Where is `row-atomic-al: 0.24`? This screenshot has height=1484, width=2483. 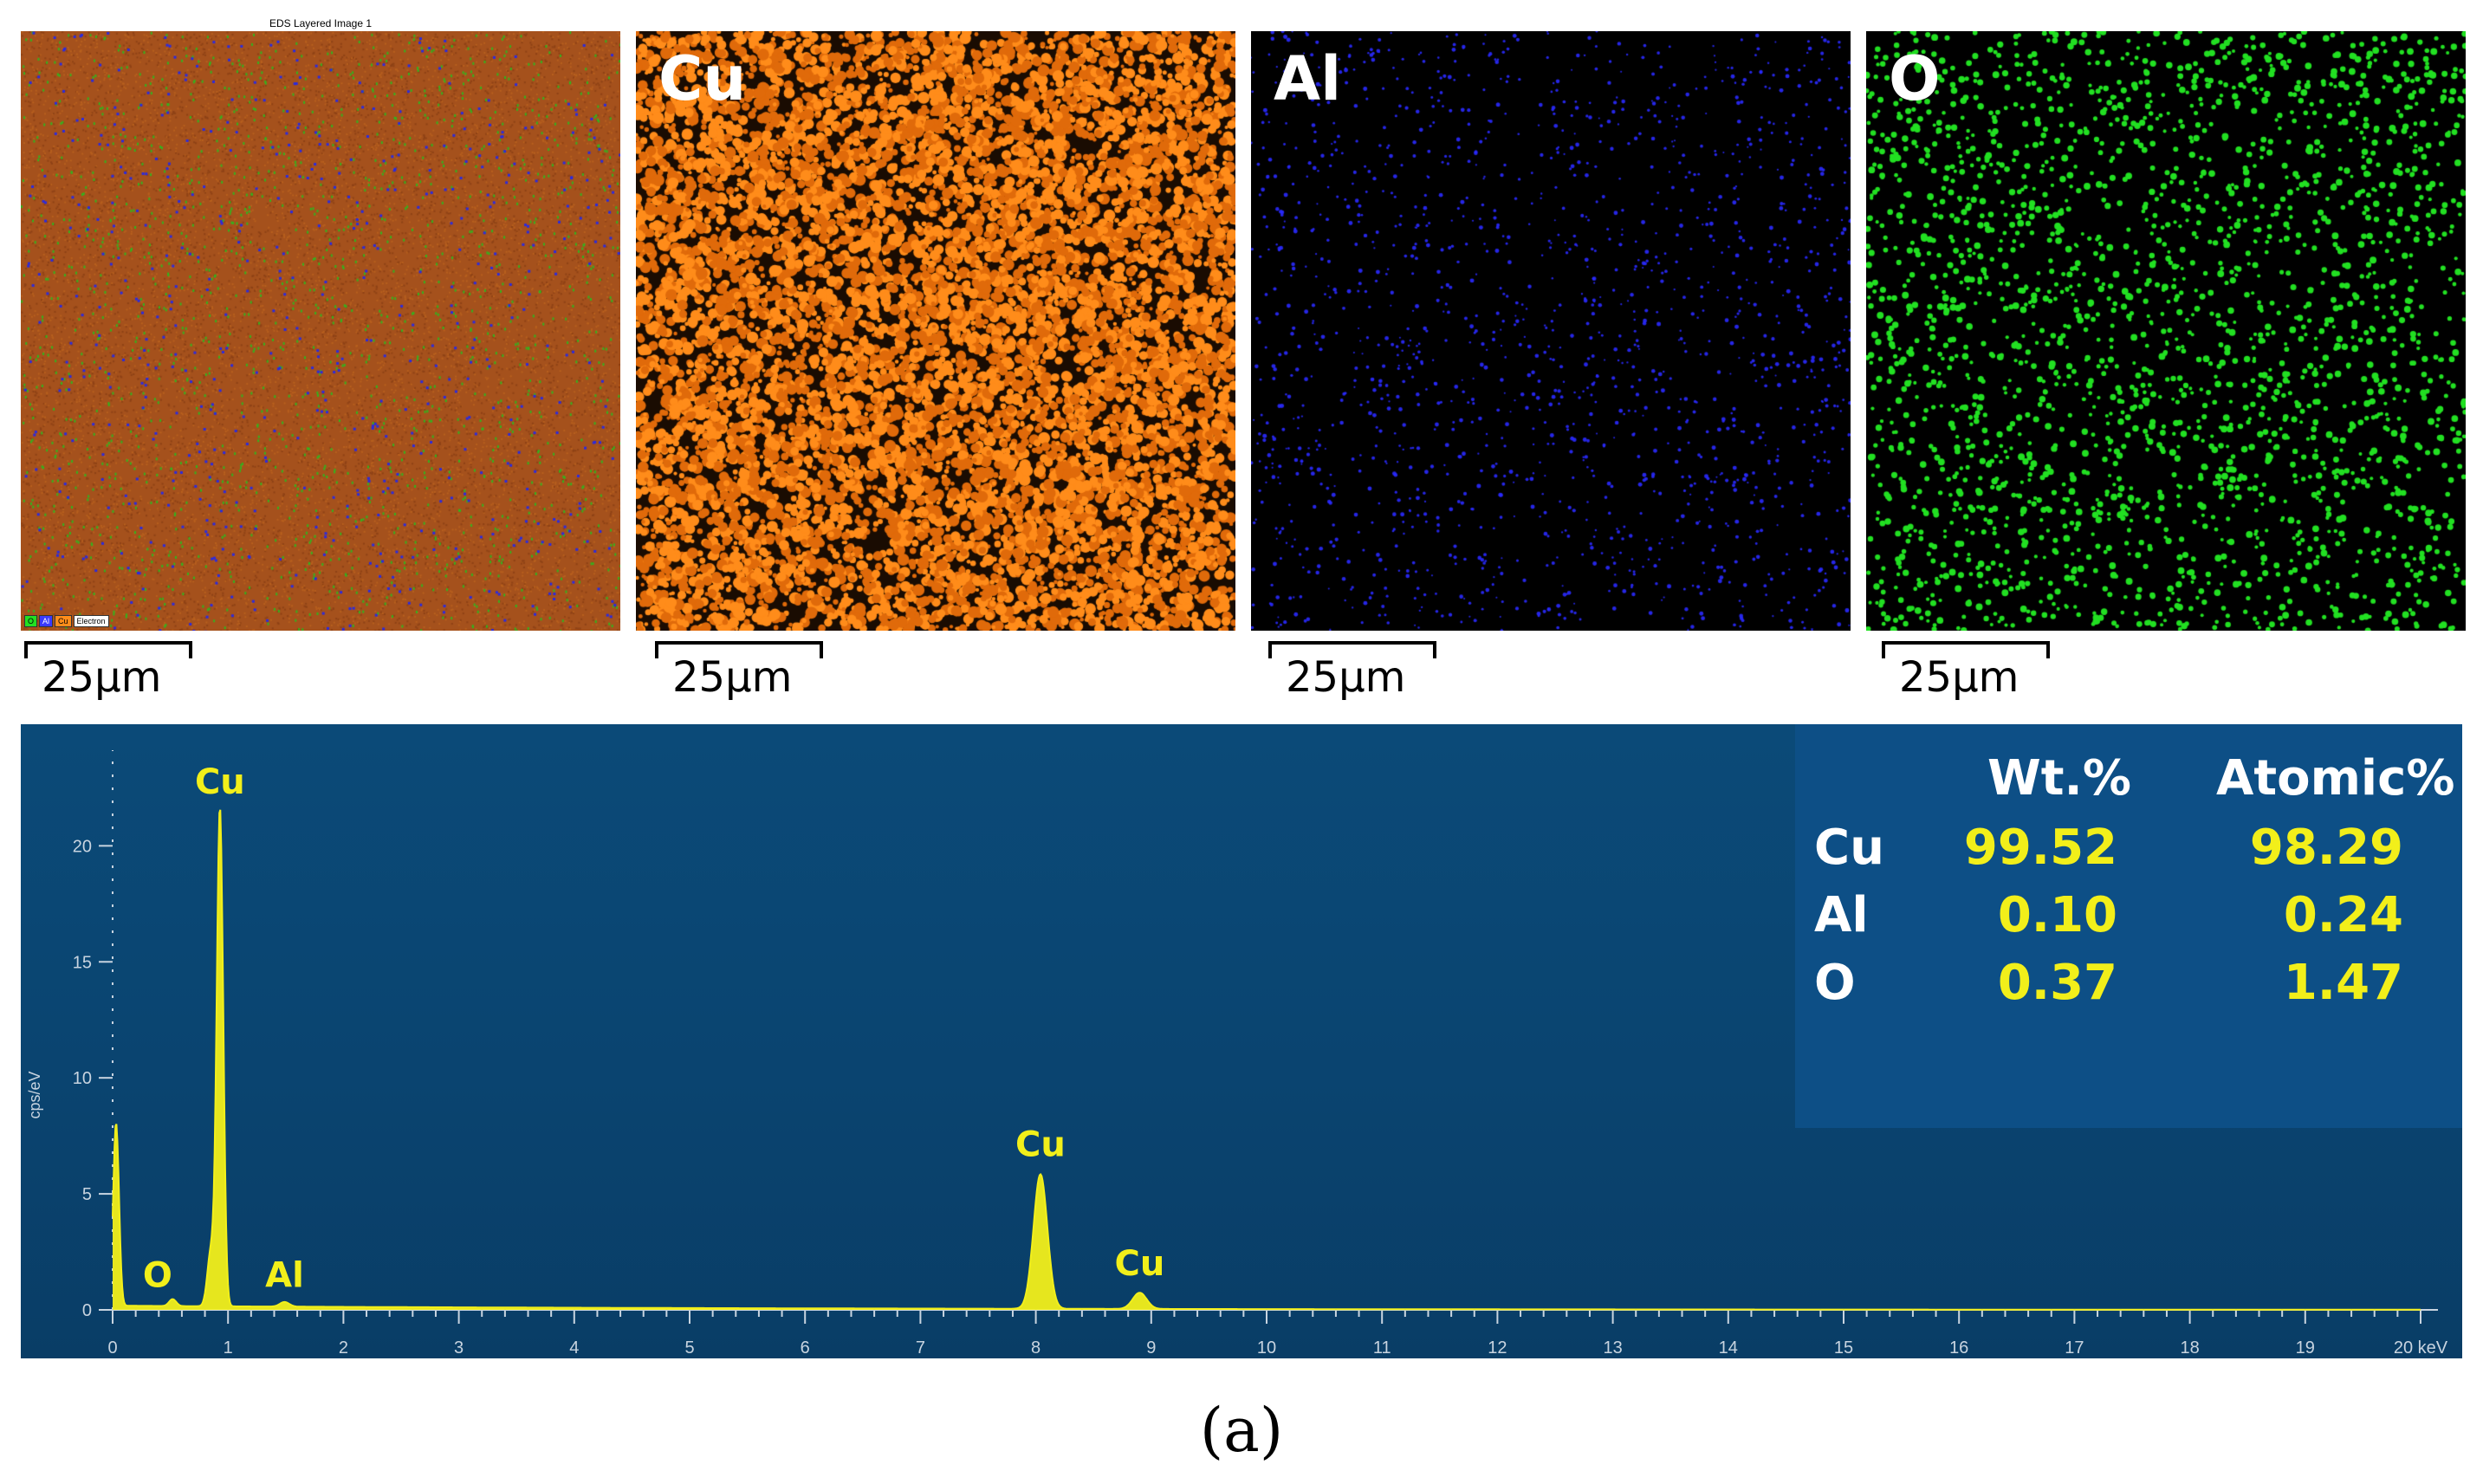 row-atomic-al: 0.24 is located at coordinates (2343, 915).